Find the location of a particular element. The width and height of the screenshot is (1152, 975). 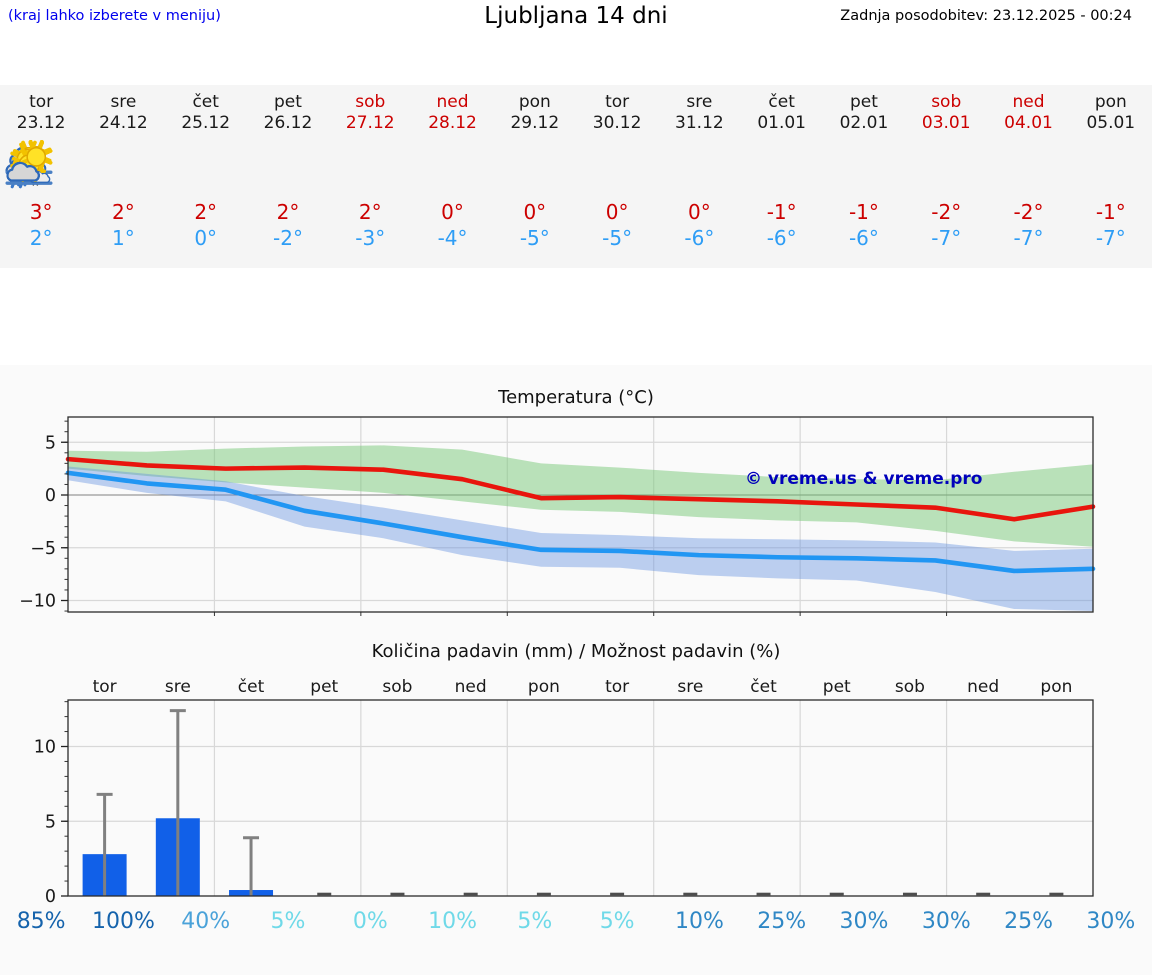

day-date: 23.12 is located at coordinates (41, 123).